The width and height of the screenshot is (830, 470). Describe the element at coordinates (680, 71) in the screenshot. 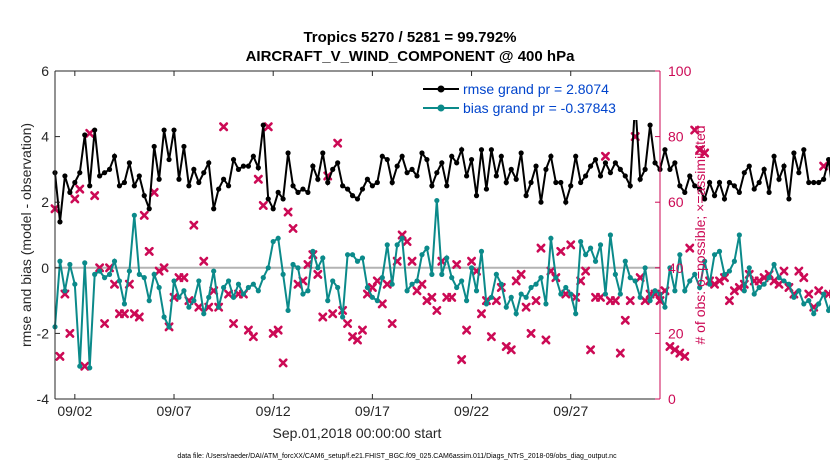

I see `y2-tick-label: 100` at that location.